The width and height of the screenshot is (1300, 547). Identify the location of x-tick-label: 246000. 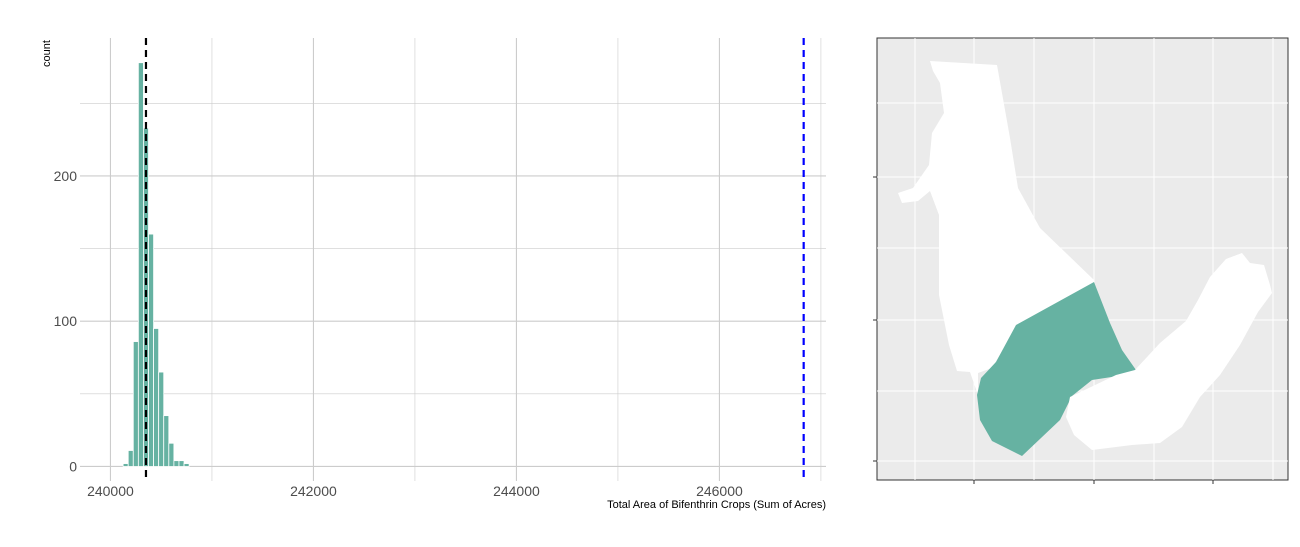
(719, 491).